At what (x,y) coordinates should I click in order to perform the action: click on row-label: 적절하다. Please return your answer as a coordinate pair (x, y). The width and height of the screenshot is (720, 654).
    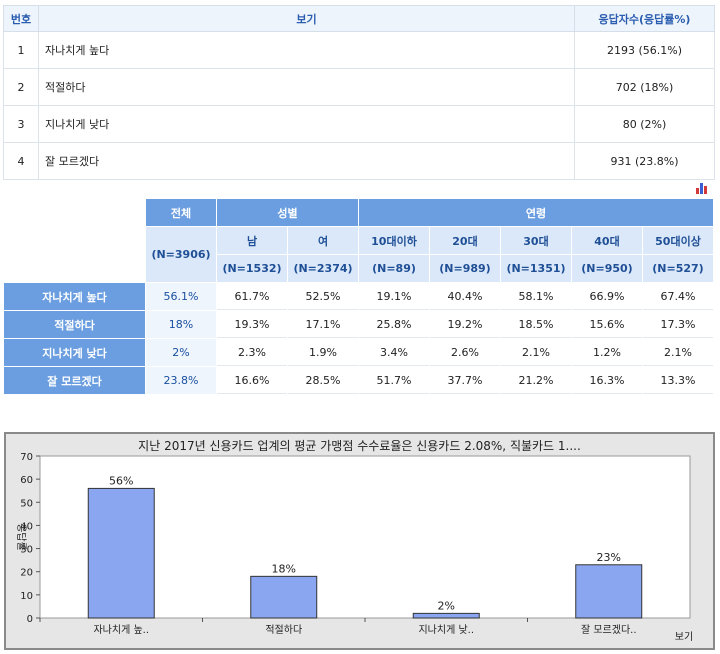
    Looking at the image, I should click on (74, 324).